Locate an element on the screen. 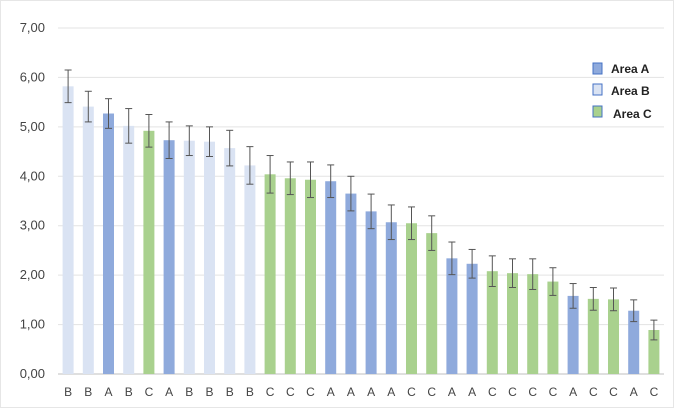 The width and height of the screenshot is (674, 408). y-tick-label: 5,00 is located at coordinates (32, 126).